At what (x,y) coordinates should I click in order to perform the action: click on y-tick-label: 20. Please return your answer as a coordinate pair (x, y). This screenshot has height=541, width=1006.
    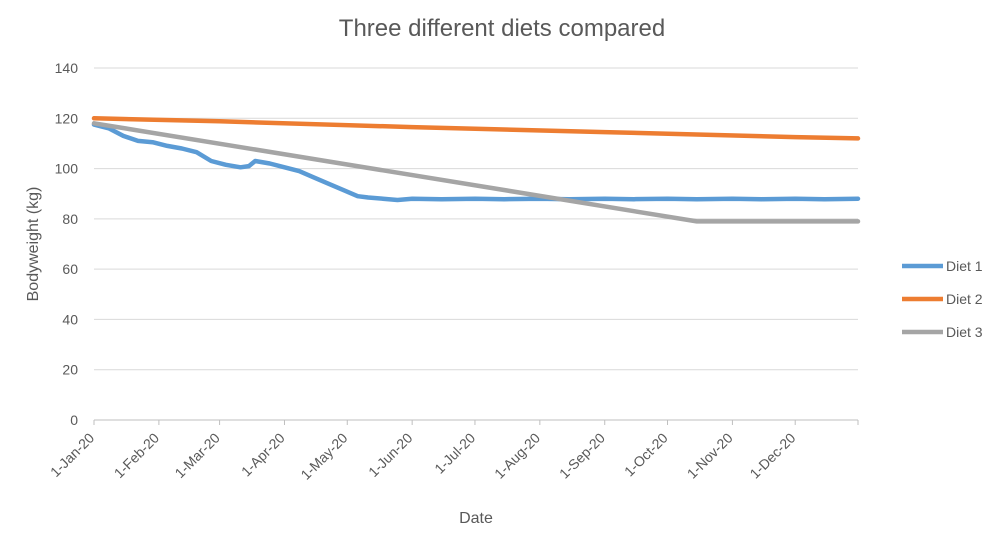
    Looking at the image, I should click on (70, 370).